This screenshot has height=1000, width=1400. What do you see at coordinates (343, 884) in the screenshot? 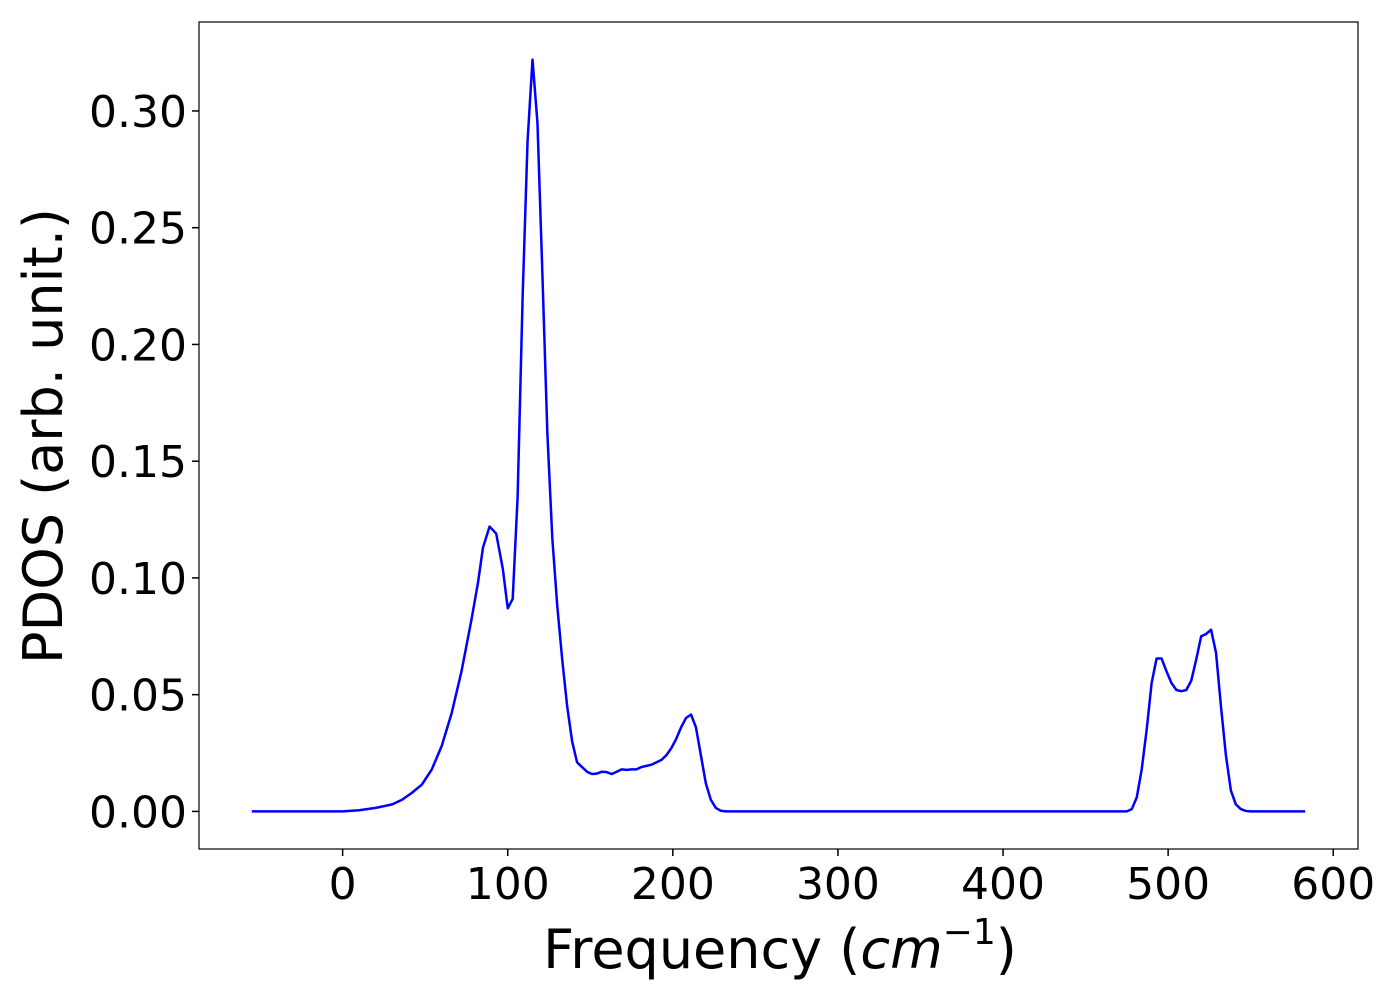
I see `x-tick-label: 0` at bounding box center [343, 884].